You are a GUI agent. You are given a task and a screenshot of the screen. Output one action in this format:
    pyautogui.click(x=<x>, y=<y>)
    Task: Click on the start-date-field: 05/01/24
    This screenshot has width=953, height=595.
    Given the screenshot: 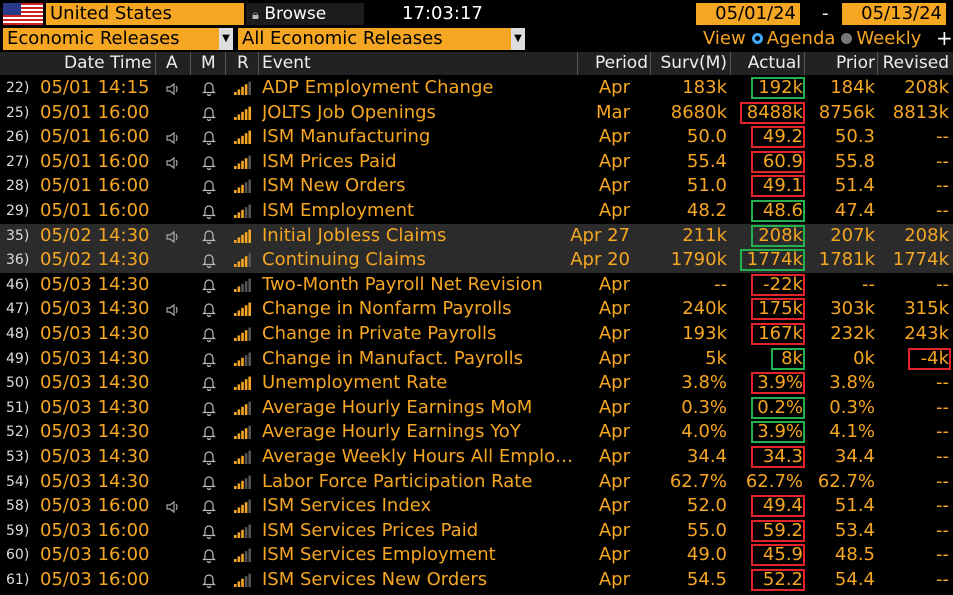 What is the action you would take?
    pyautogui.click(x=748, y=14)
    